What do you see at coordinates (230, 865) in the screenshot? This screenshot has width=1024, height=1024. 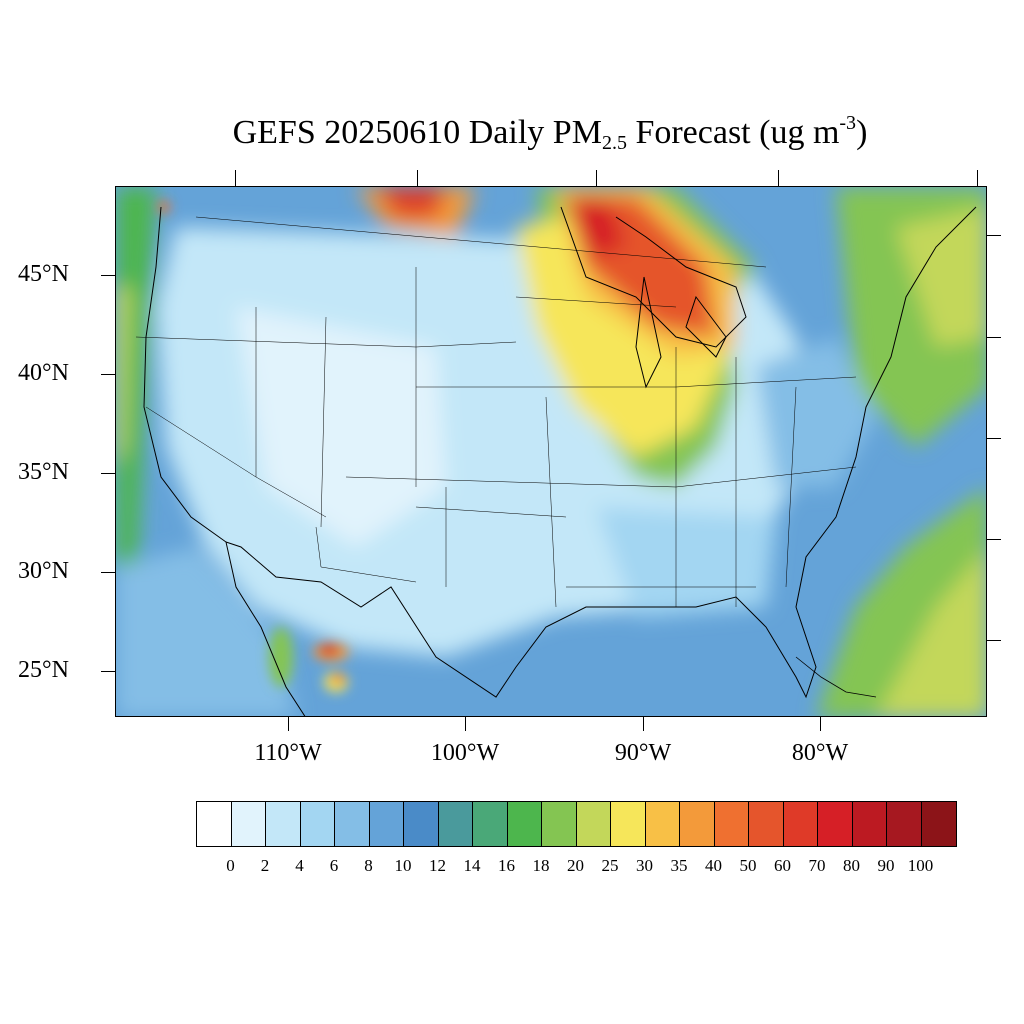 I see `colorbar-tick-label: 0` at bounding box center [230, 865].